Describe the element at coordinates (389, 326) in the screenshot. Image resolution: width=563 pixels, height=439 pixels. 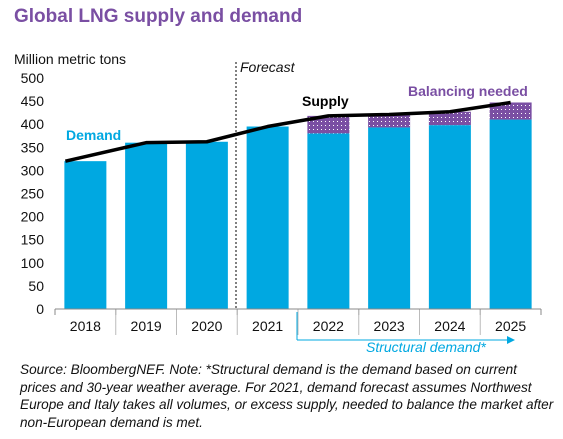
I see `x-tick-label: 2023` at that location.